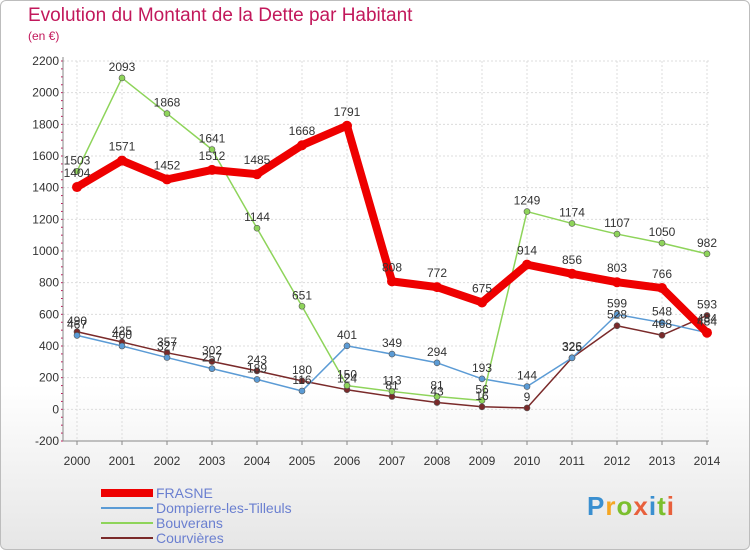 The height and width of the screenshot is (550, 750). What do you see at coordinates (257, 160) in the screenshot?
I see `data-label: 1485` at bounding box center [257, 160].